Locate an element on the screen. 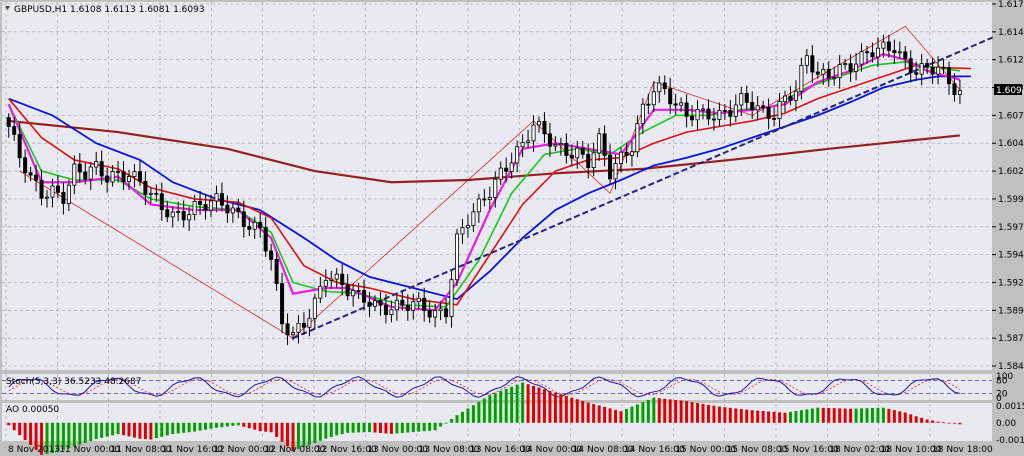  stoch-y-tick: 100 is located at coordinates (1004, 377).